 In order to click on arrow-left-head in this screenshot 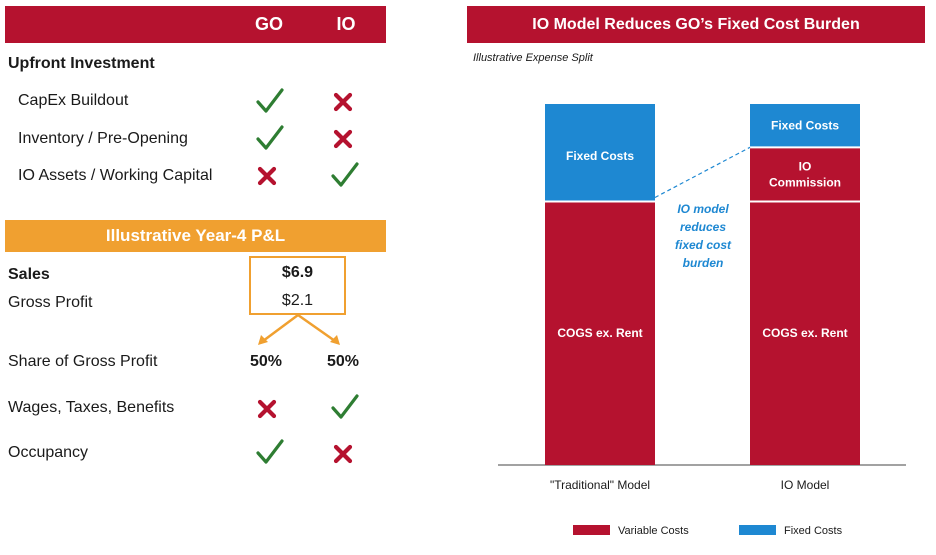, I will do `click(263, 340)`.